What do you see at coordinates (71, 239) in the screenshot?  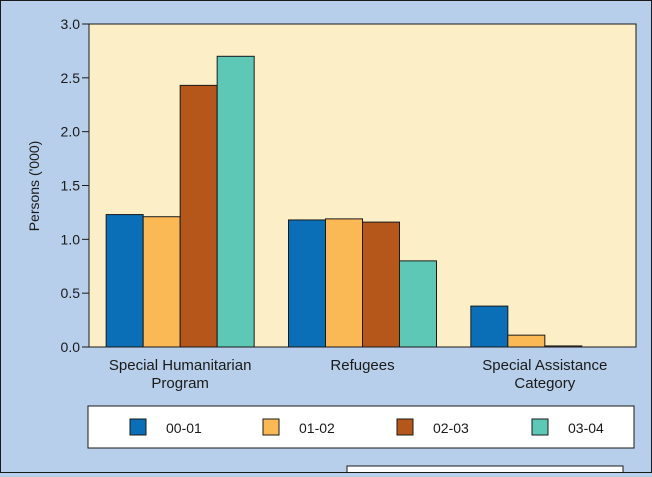 I see `y-tick-label: 1.0` at bounding box center [71, 239].